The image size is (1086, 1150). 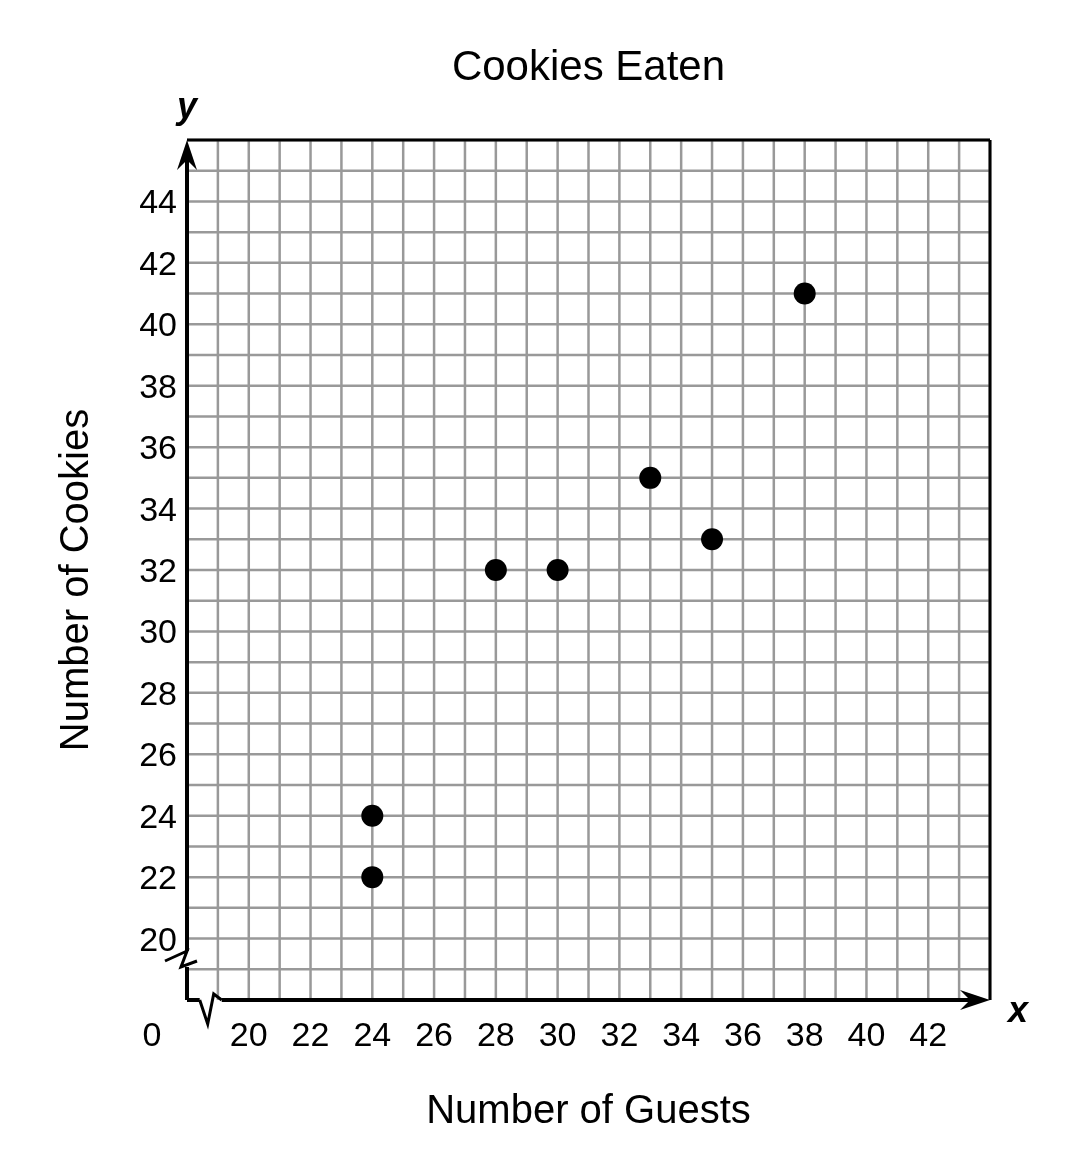 I want to click on y-tick-label: 30, so click(x=158, y=631).